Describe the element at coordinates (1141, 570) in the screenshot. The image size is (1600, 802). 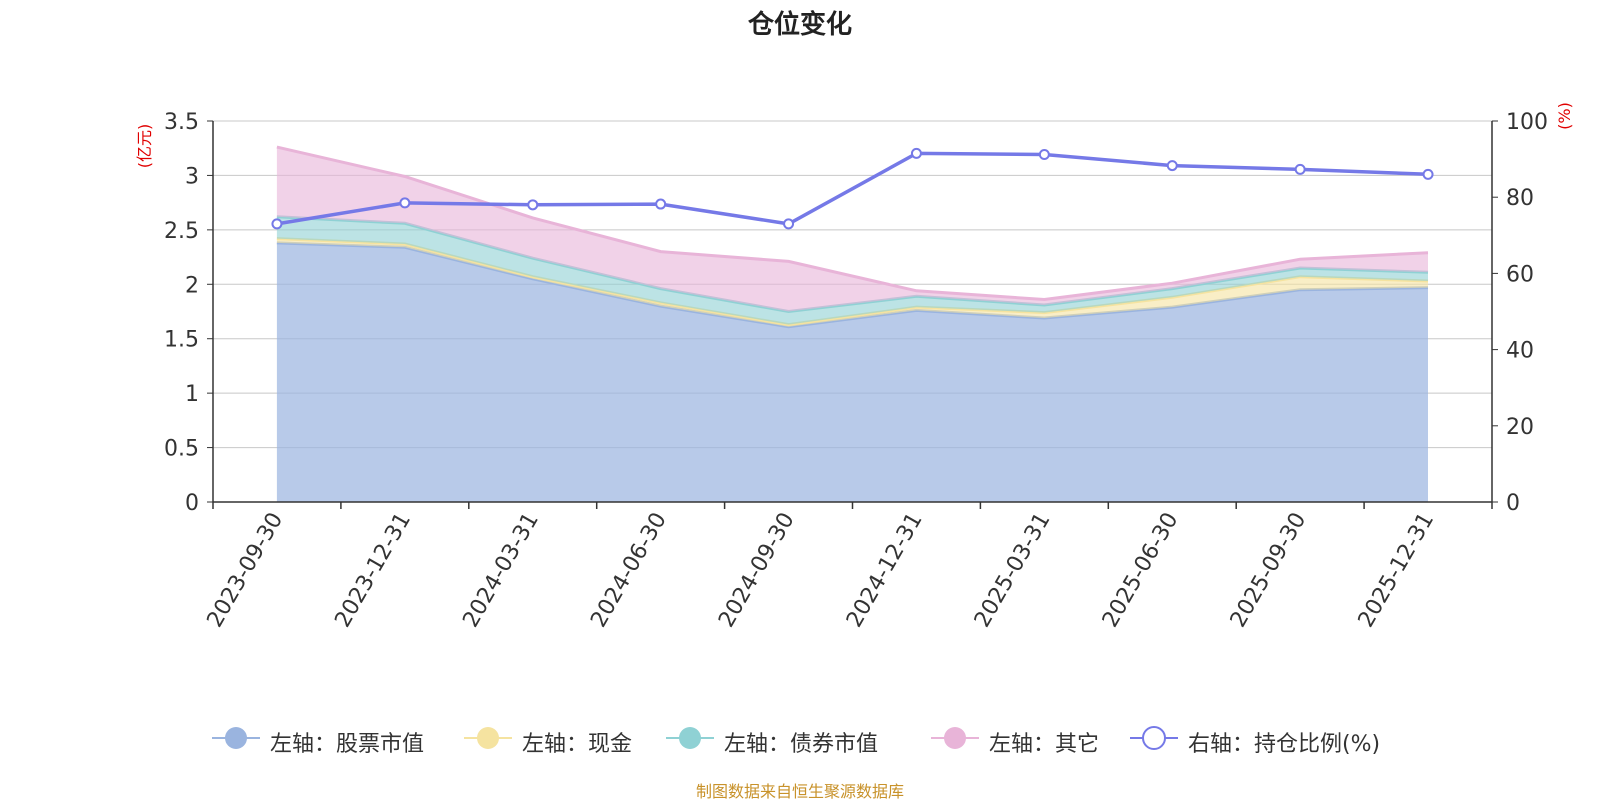
I see `x-axis-tick-label: 2025-06-30` at that location.